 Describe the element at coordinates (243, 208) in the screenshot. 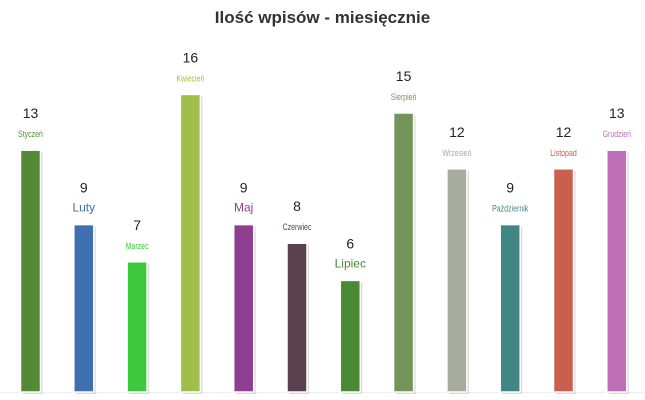

I see `category-label: Maj` at that location.